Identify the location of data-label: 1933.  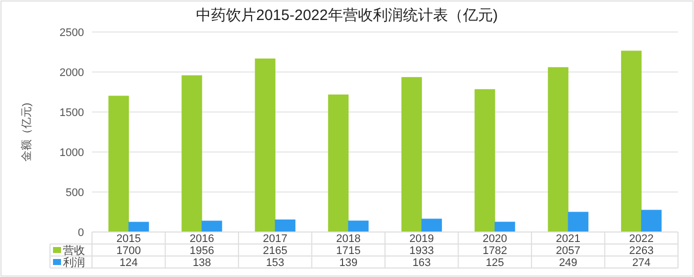
(421, 251).